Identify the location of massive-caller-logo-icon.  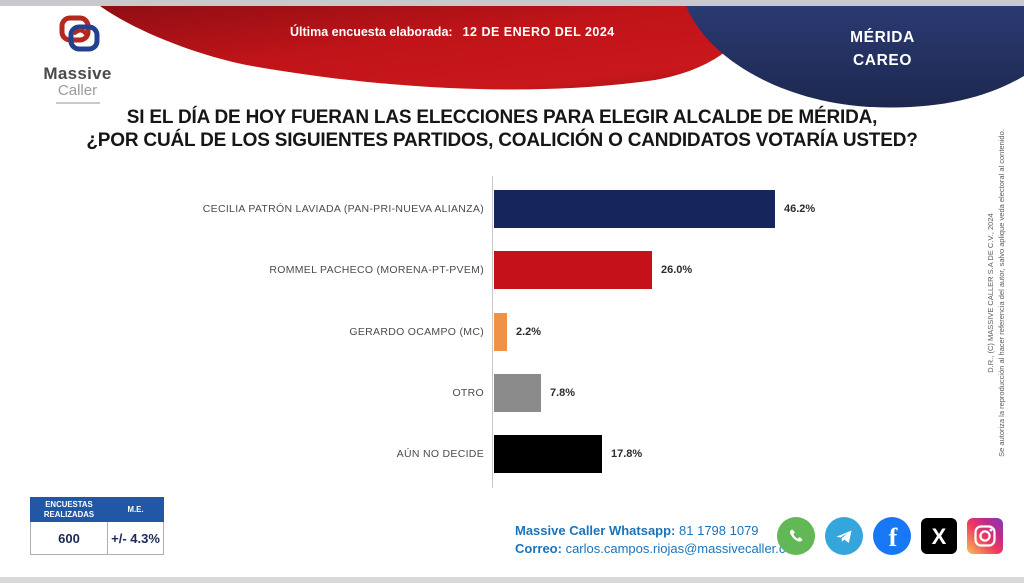
(79, 33).